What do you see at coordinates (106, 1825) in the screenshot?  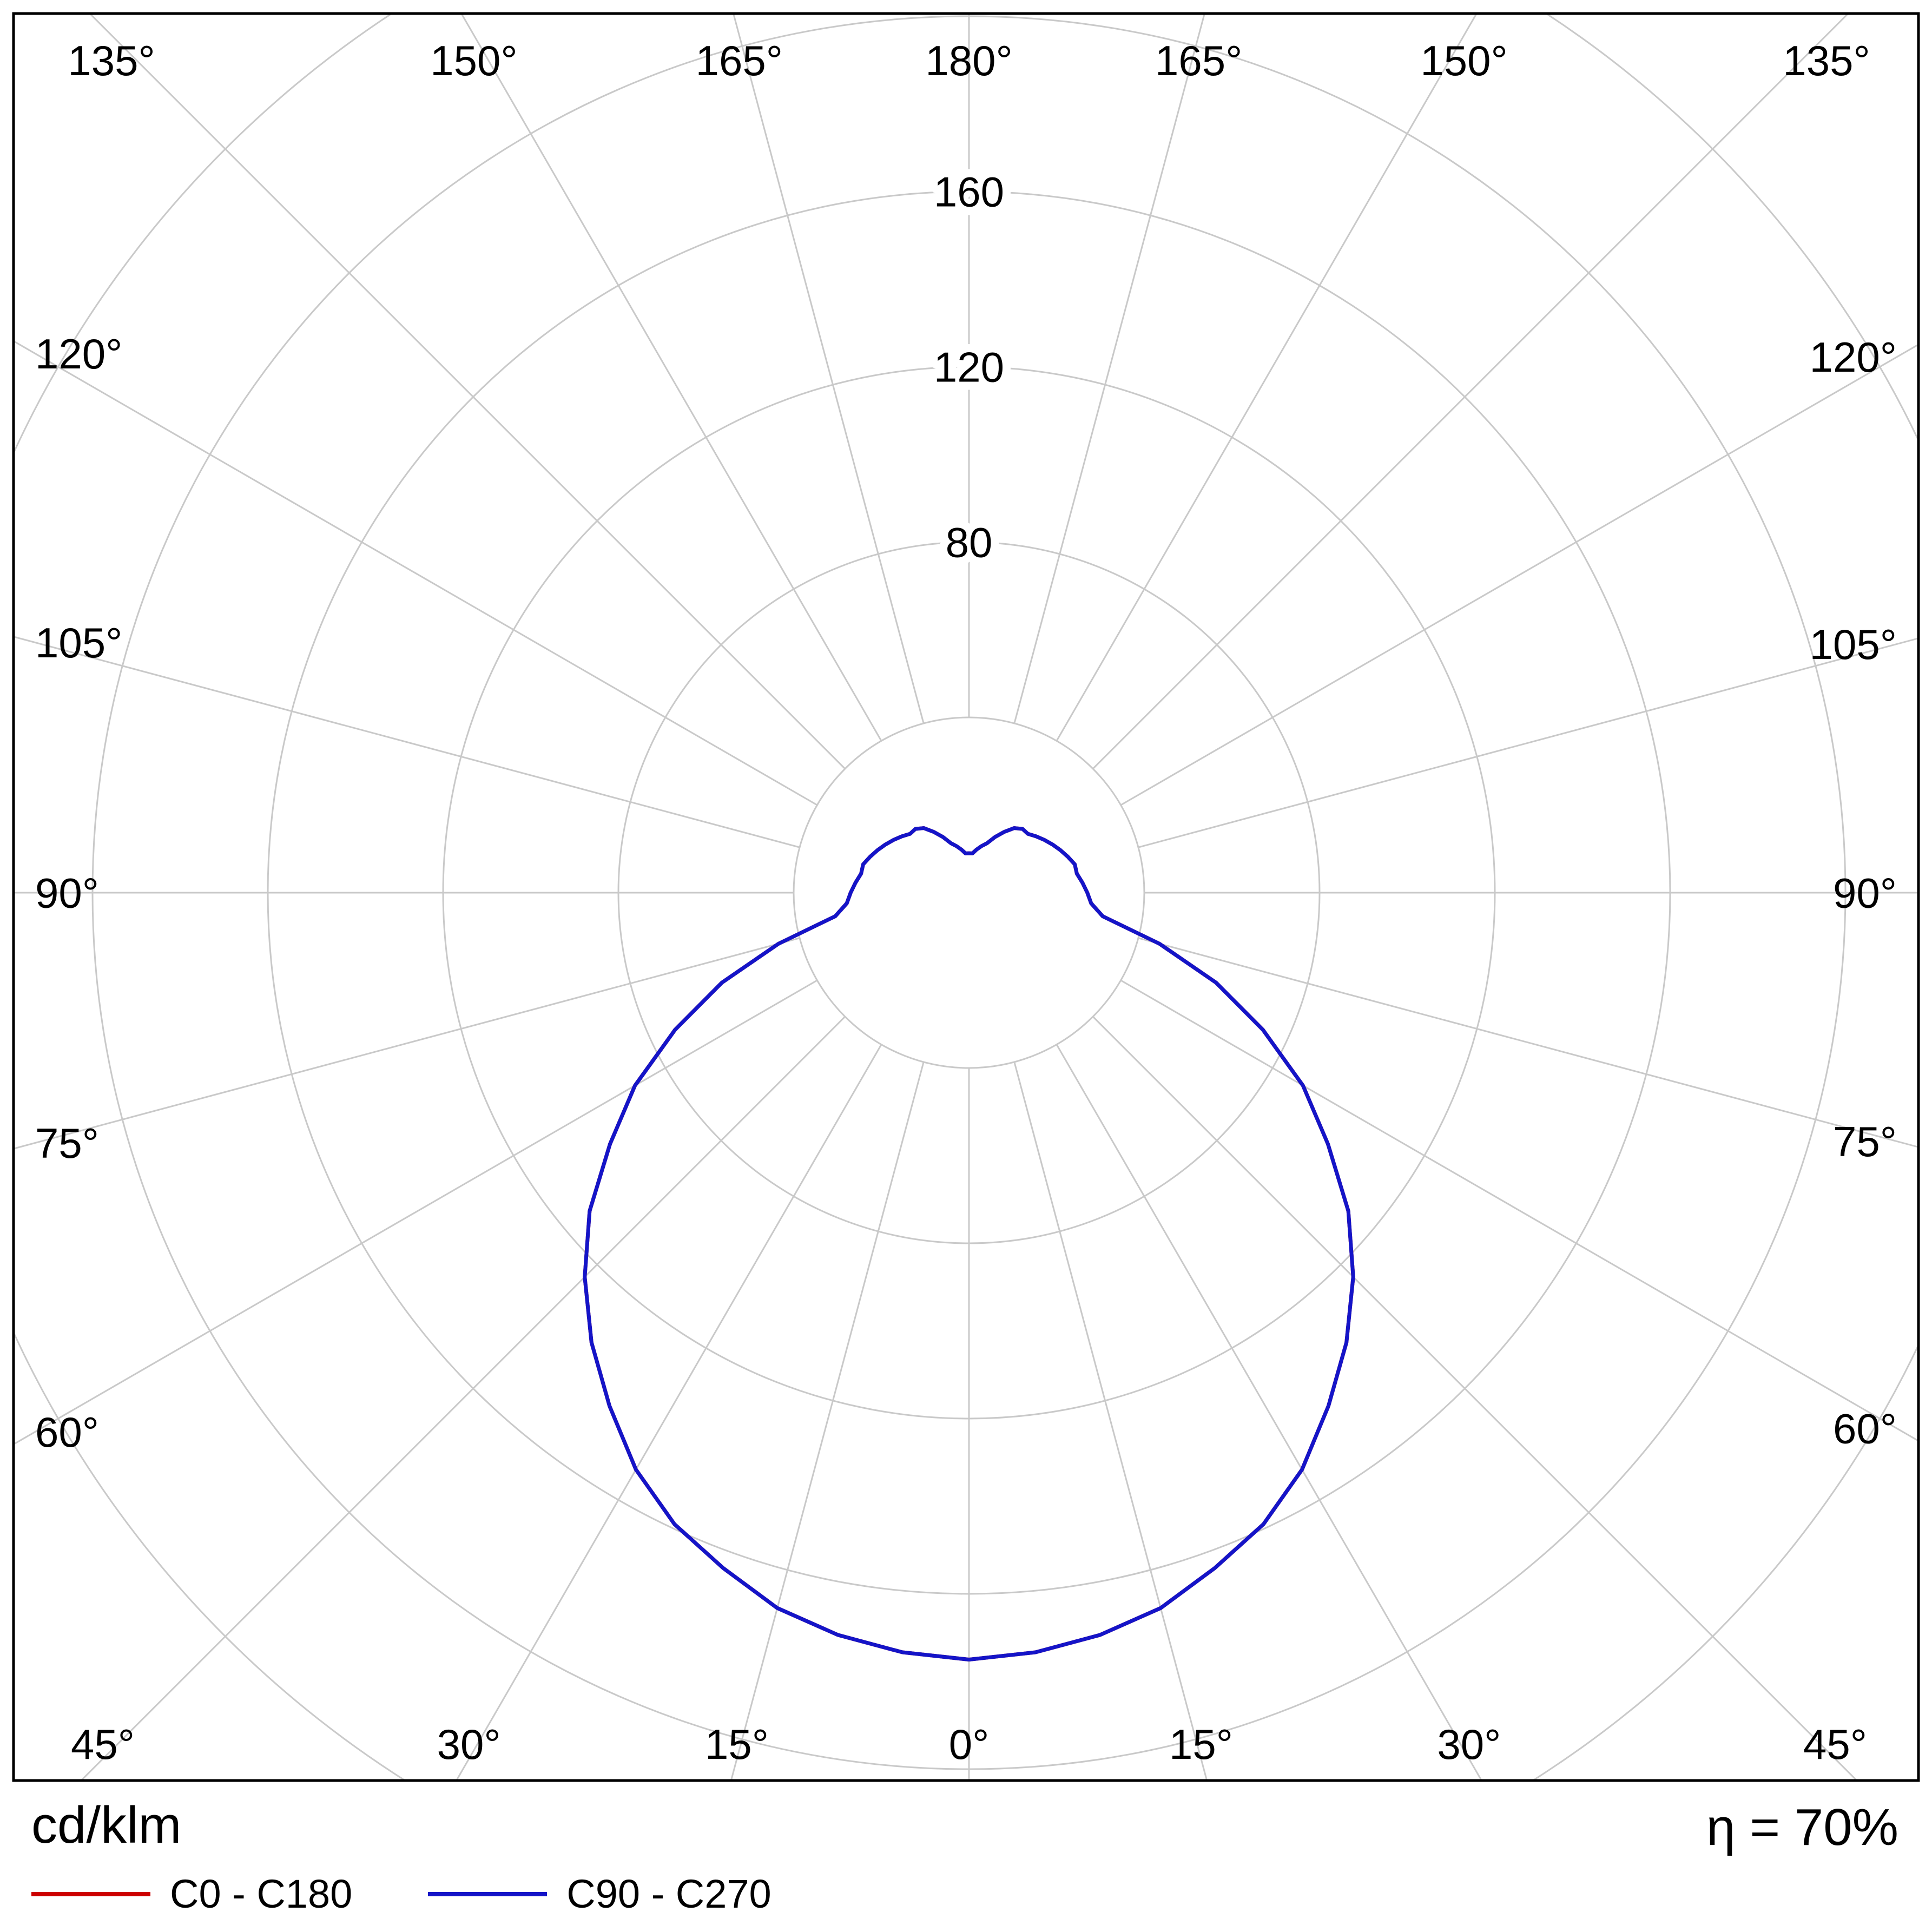 I see `radial-units-label: cd/klm` at bounding box center [106, 1825].